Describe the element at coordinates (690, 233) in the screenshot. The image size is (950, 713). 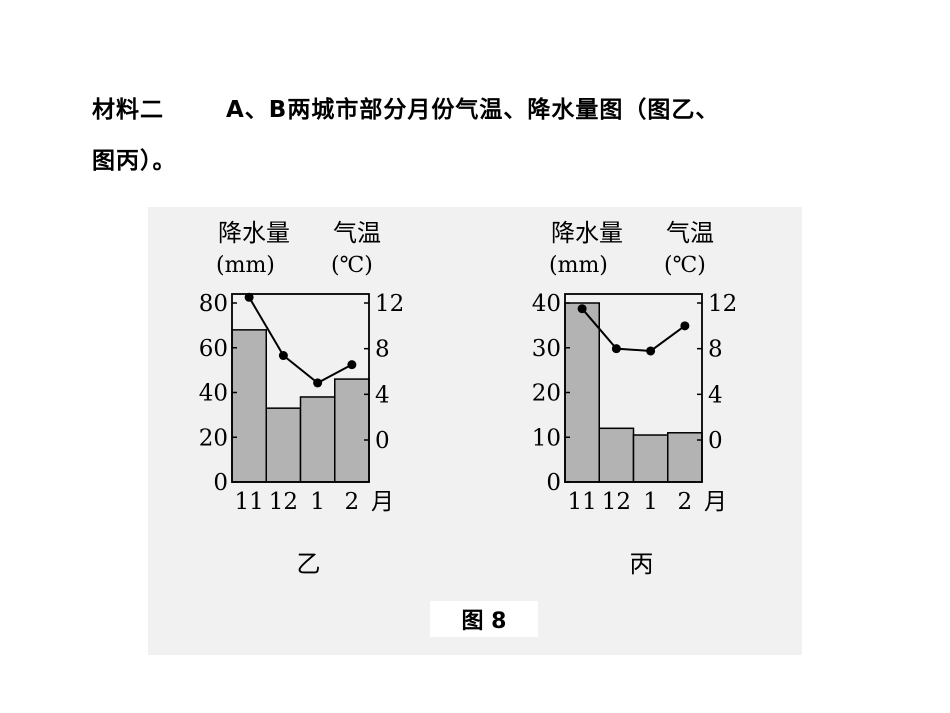
I see `chart-2-right-axis-title: 气温` at that location.